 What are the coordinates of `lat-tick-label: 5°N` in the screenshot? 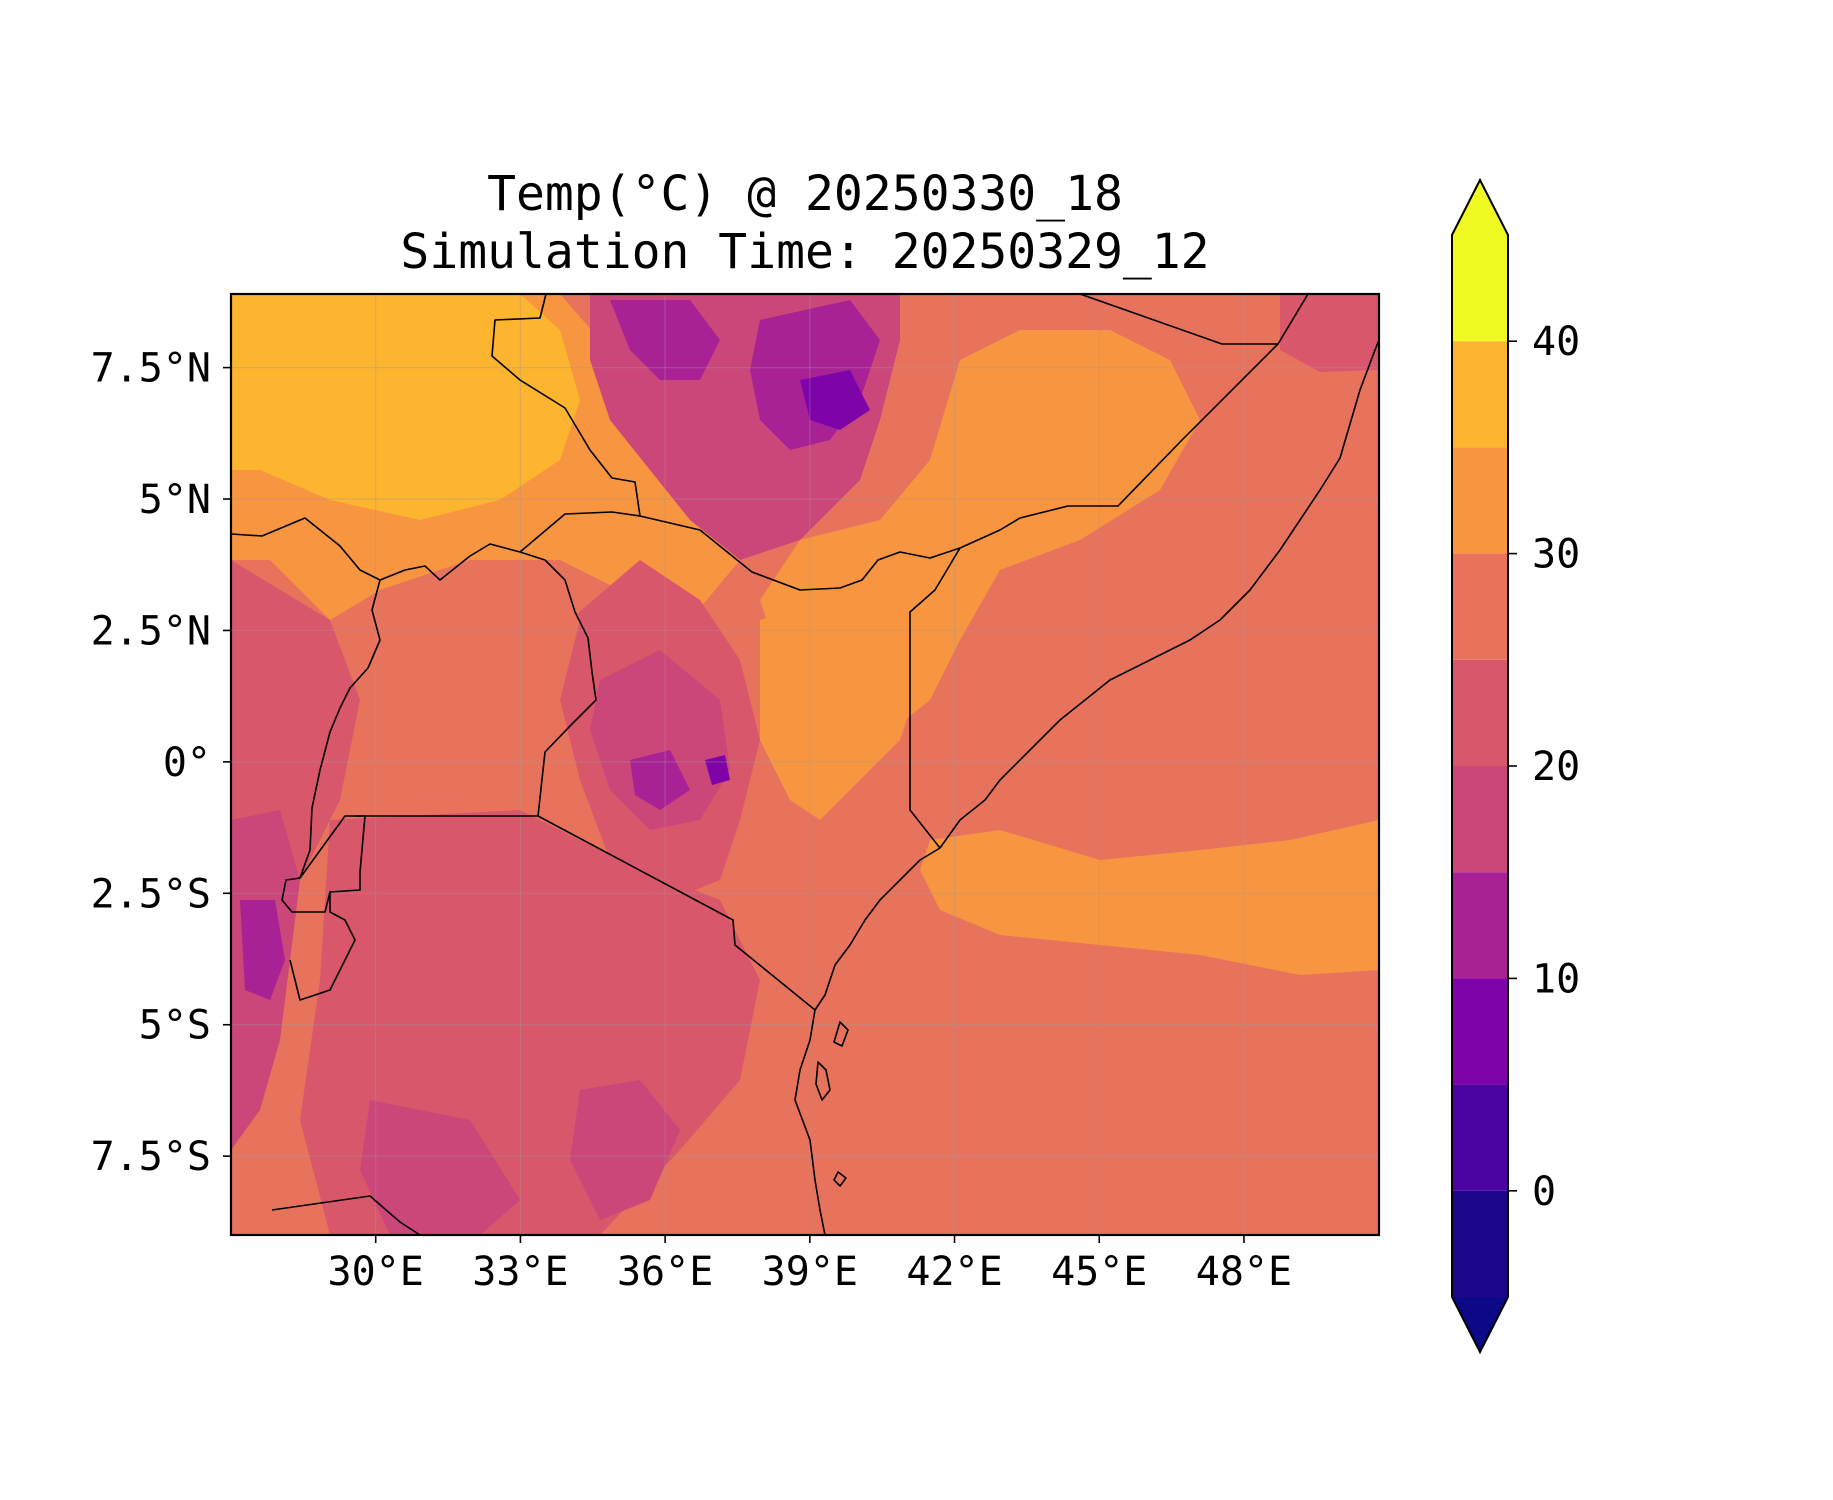 It's located at (175, 500).